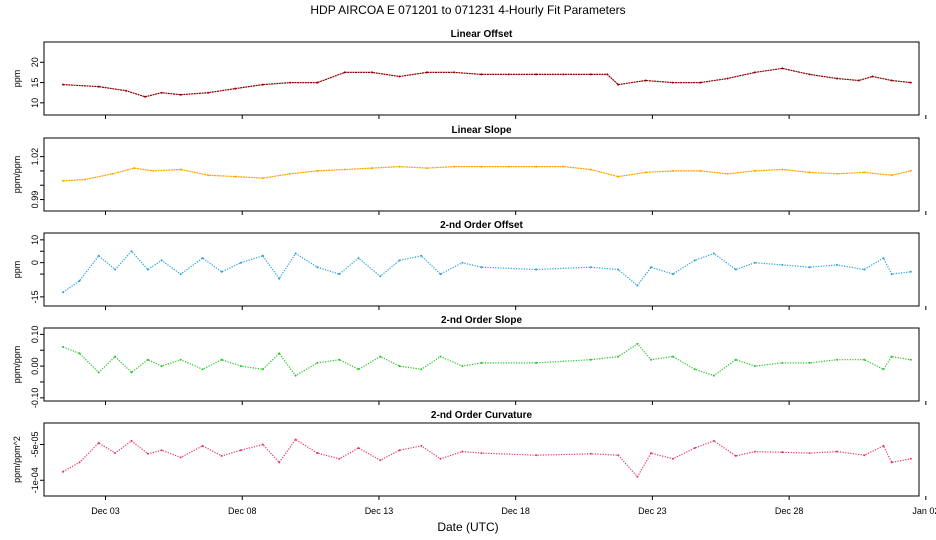 This screenshot has width=936, height=540. I want to click on y-tick-label: 1.02, so click(35, 157).